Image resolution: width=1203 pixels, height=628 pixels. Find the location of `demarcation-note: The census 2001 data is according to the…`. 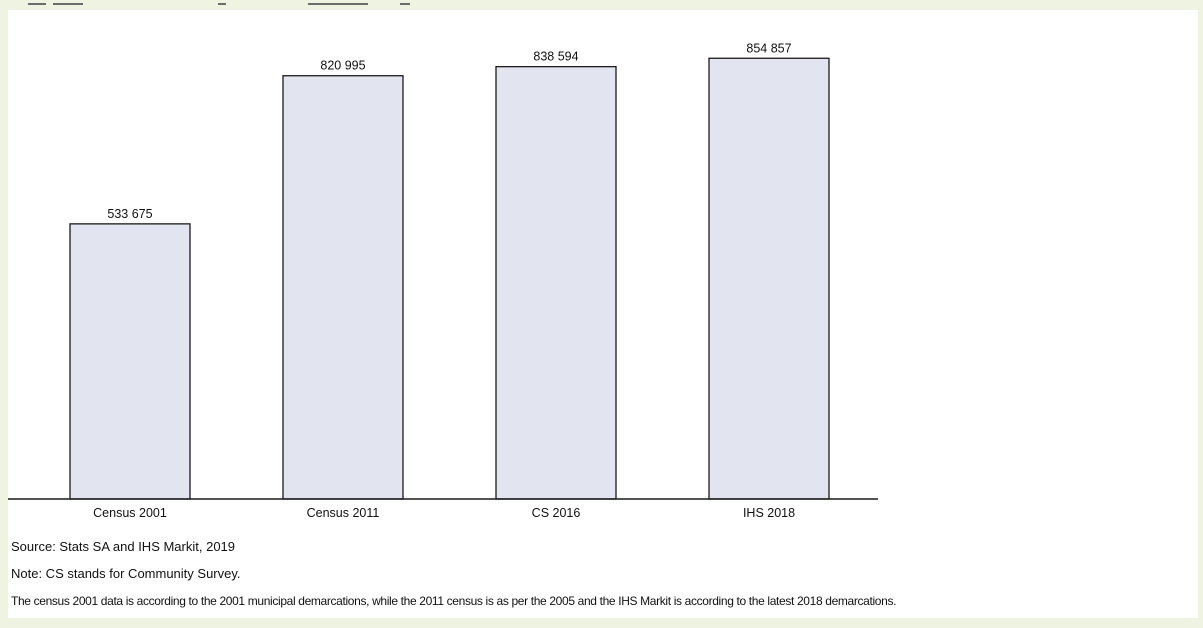

demarcation-note: The census 2001 data is according to the… is located at coordinates (454, 601).